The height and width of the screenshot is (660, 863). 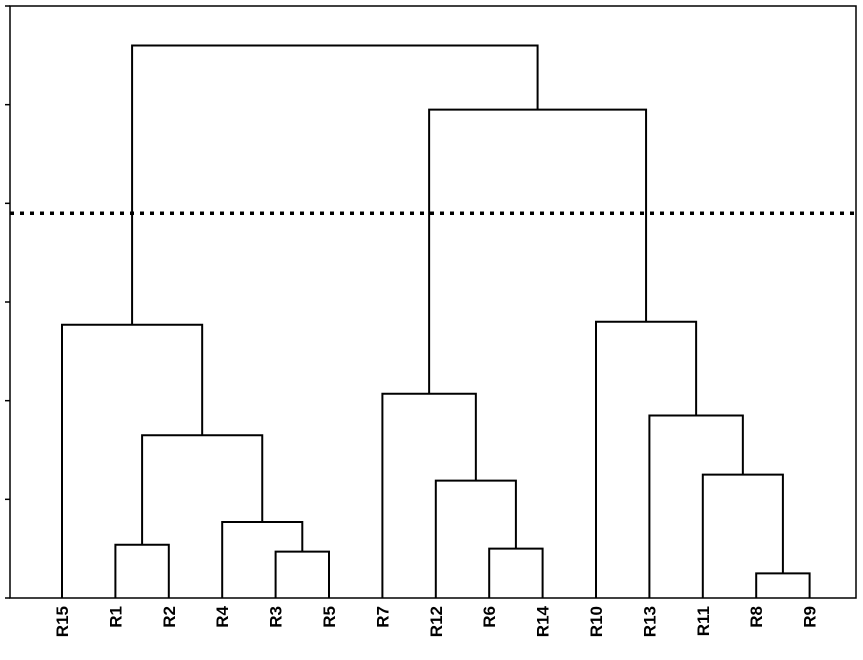 I want to click on leaf-label-r10: R10, so click(x=596, y=621).